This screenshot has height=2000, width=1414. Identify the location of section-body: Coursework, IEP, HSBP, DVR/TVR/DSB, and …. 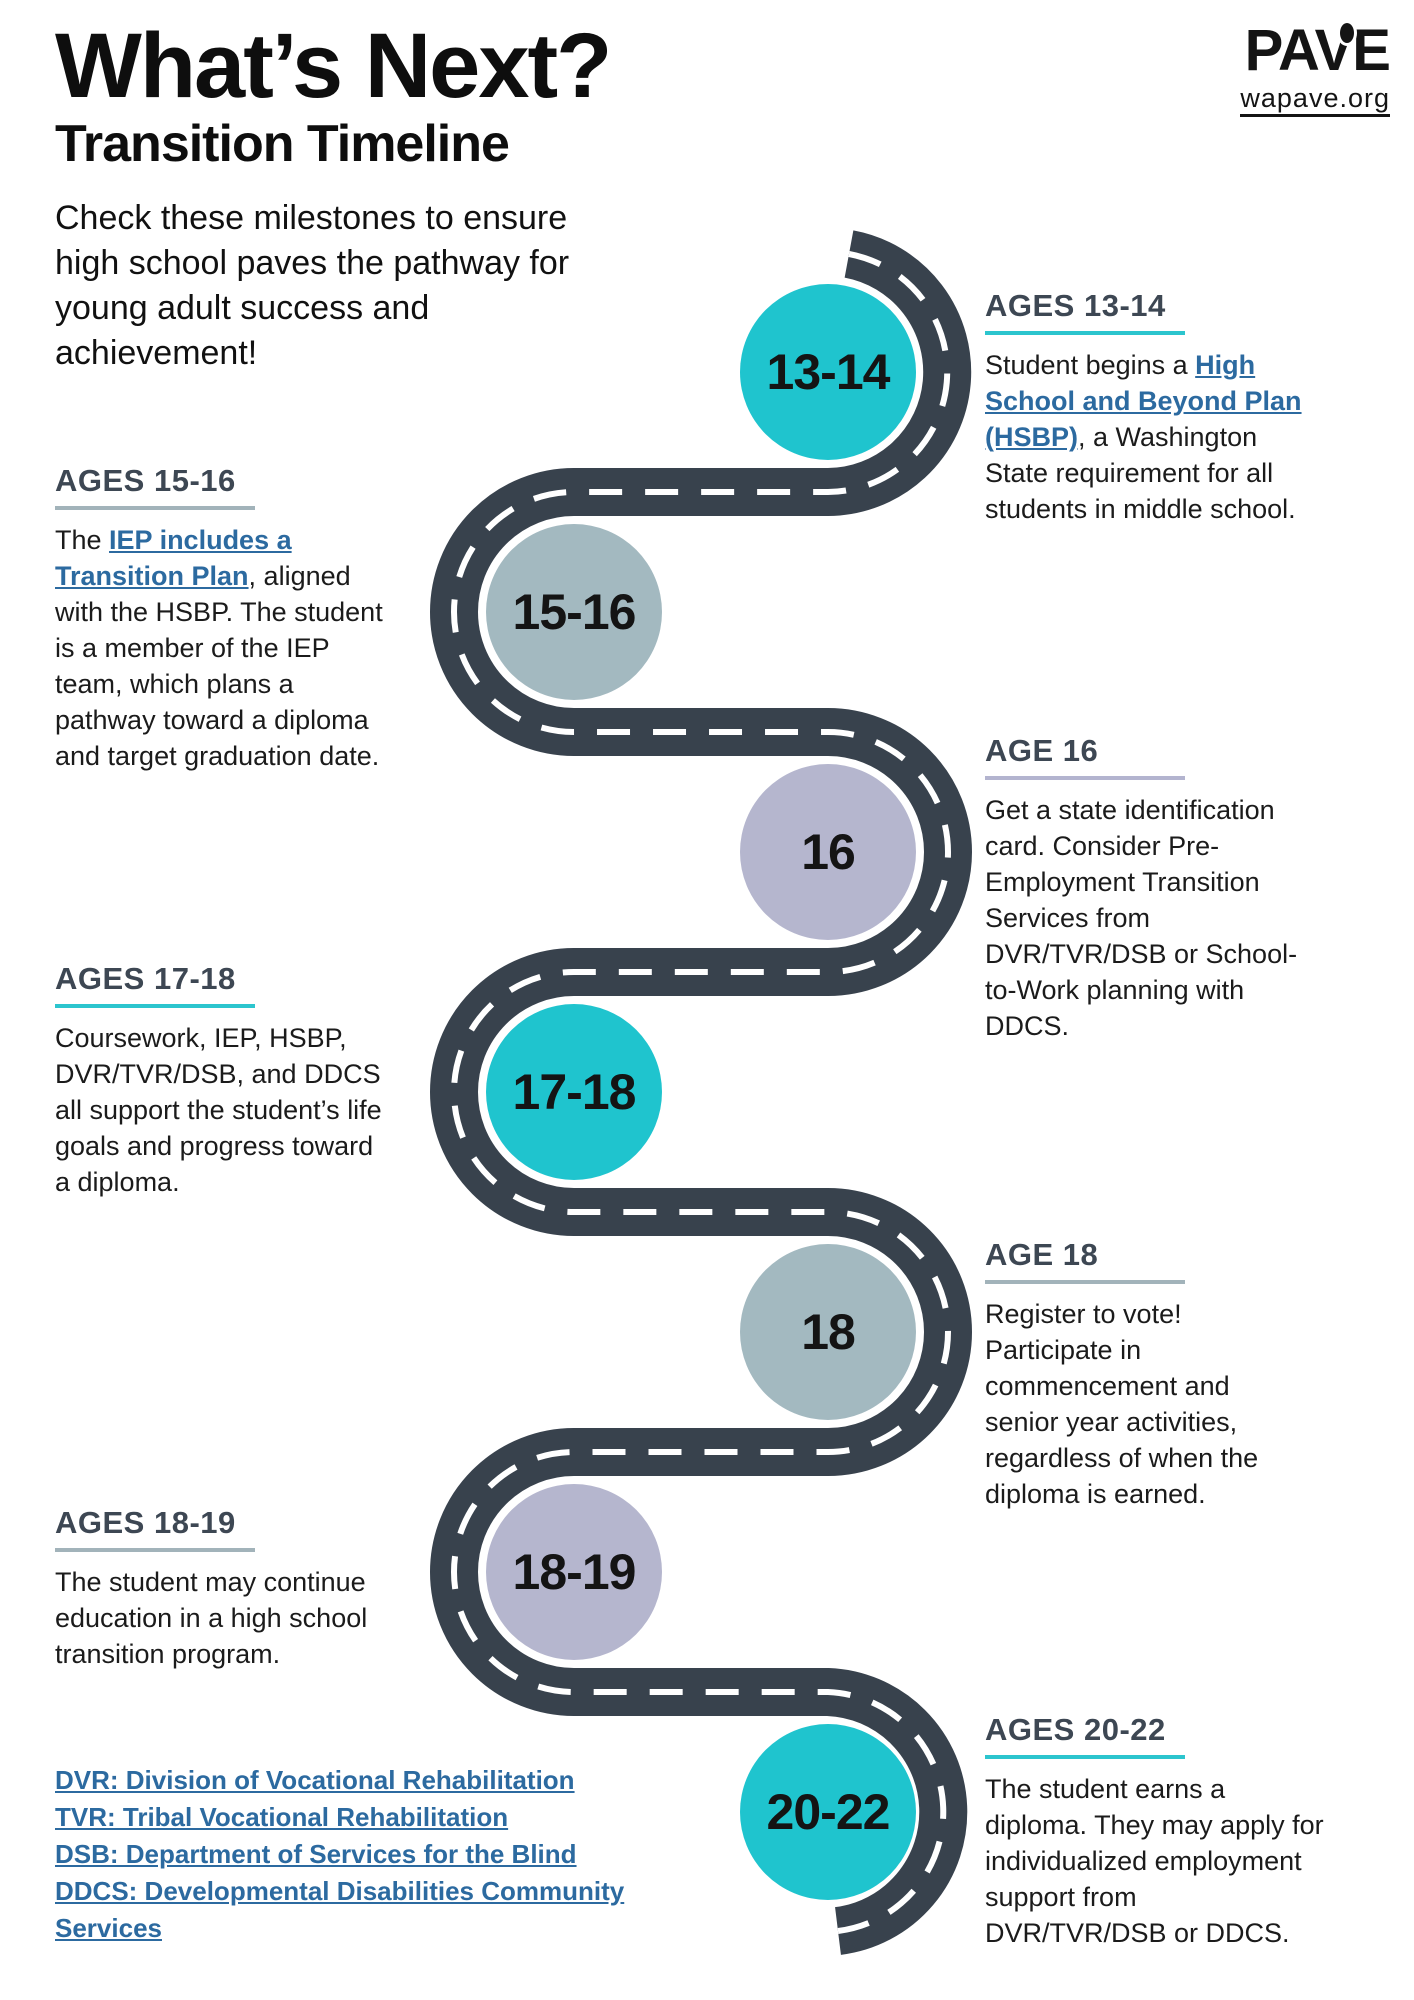
(225, 1110).